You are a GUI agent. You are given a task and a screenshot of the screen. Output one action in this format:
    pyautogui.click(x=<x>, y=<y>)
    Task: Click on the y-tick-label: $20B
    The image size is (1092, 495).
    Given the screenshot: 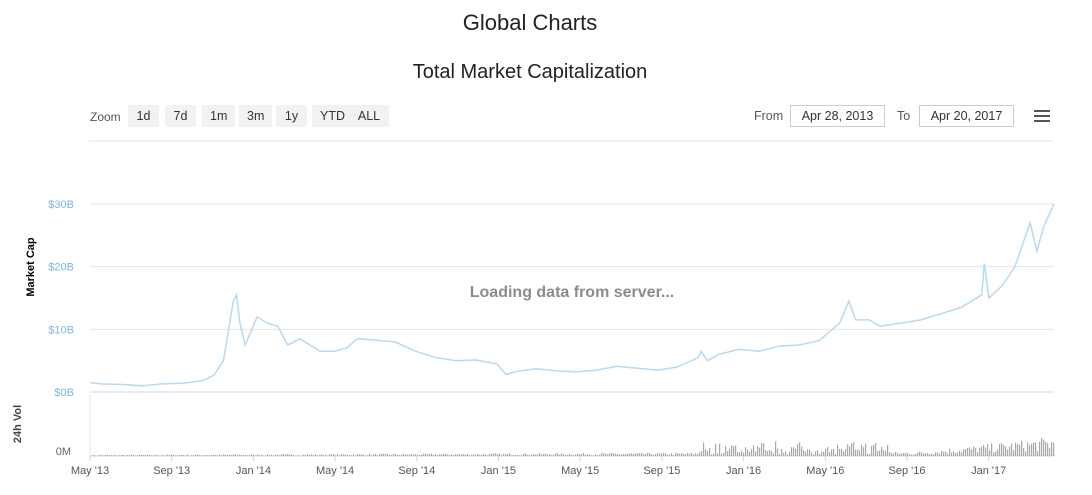 What is the action you would take?
    pyautogui.click(x=61, y=268)
    